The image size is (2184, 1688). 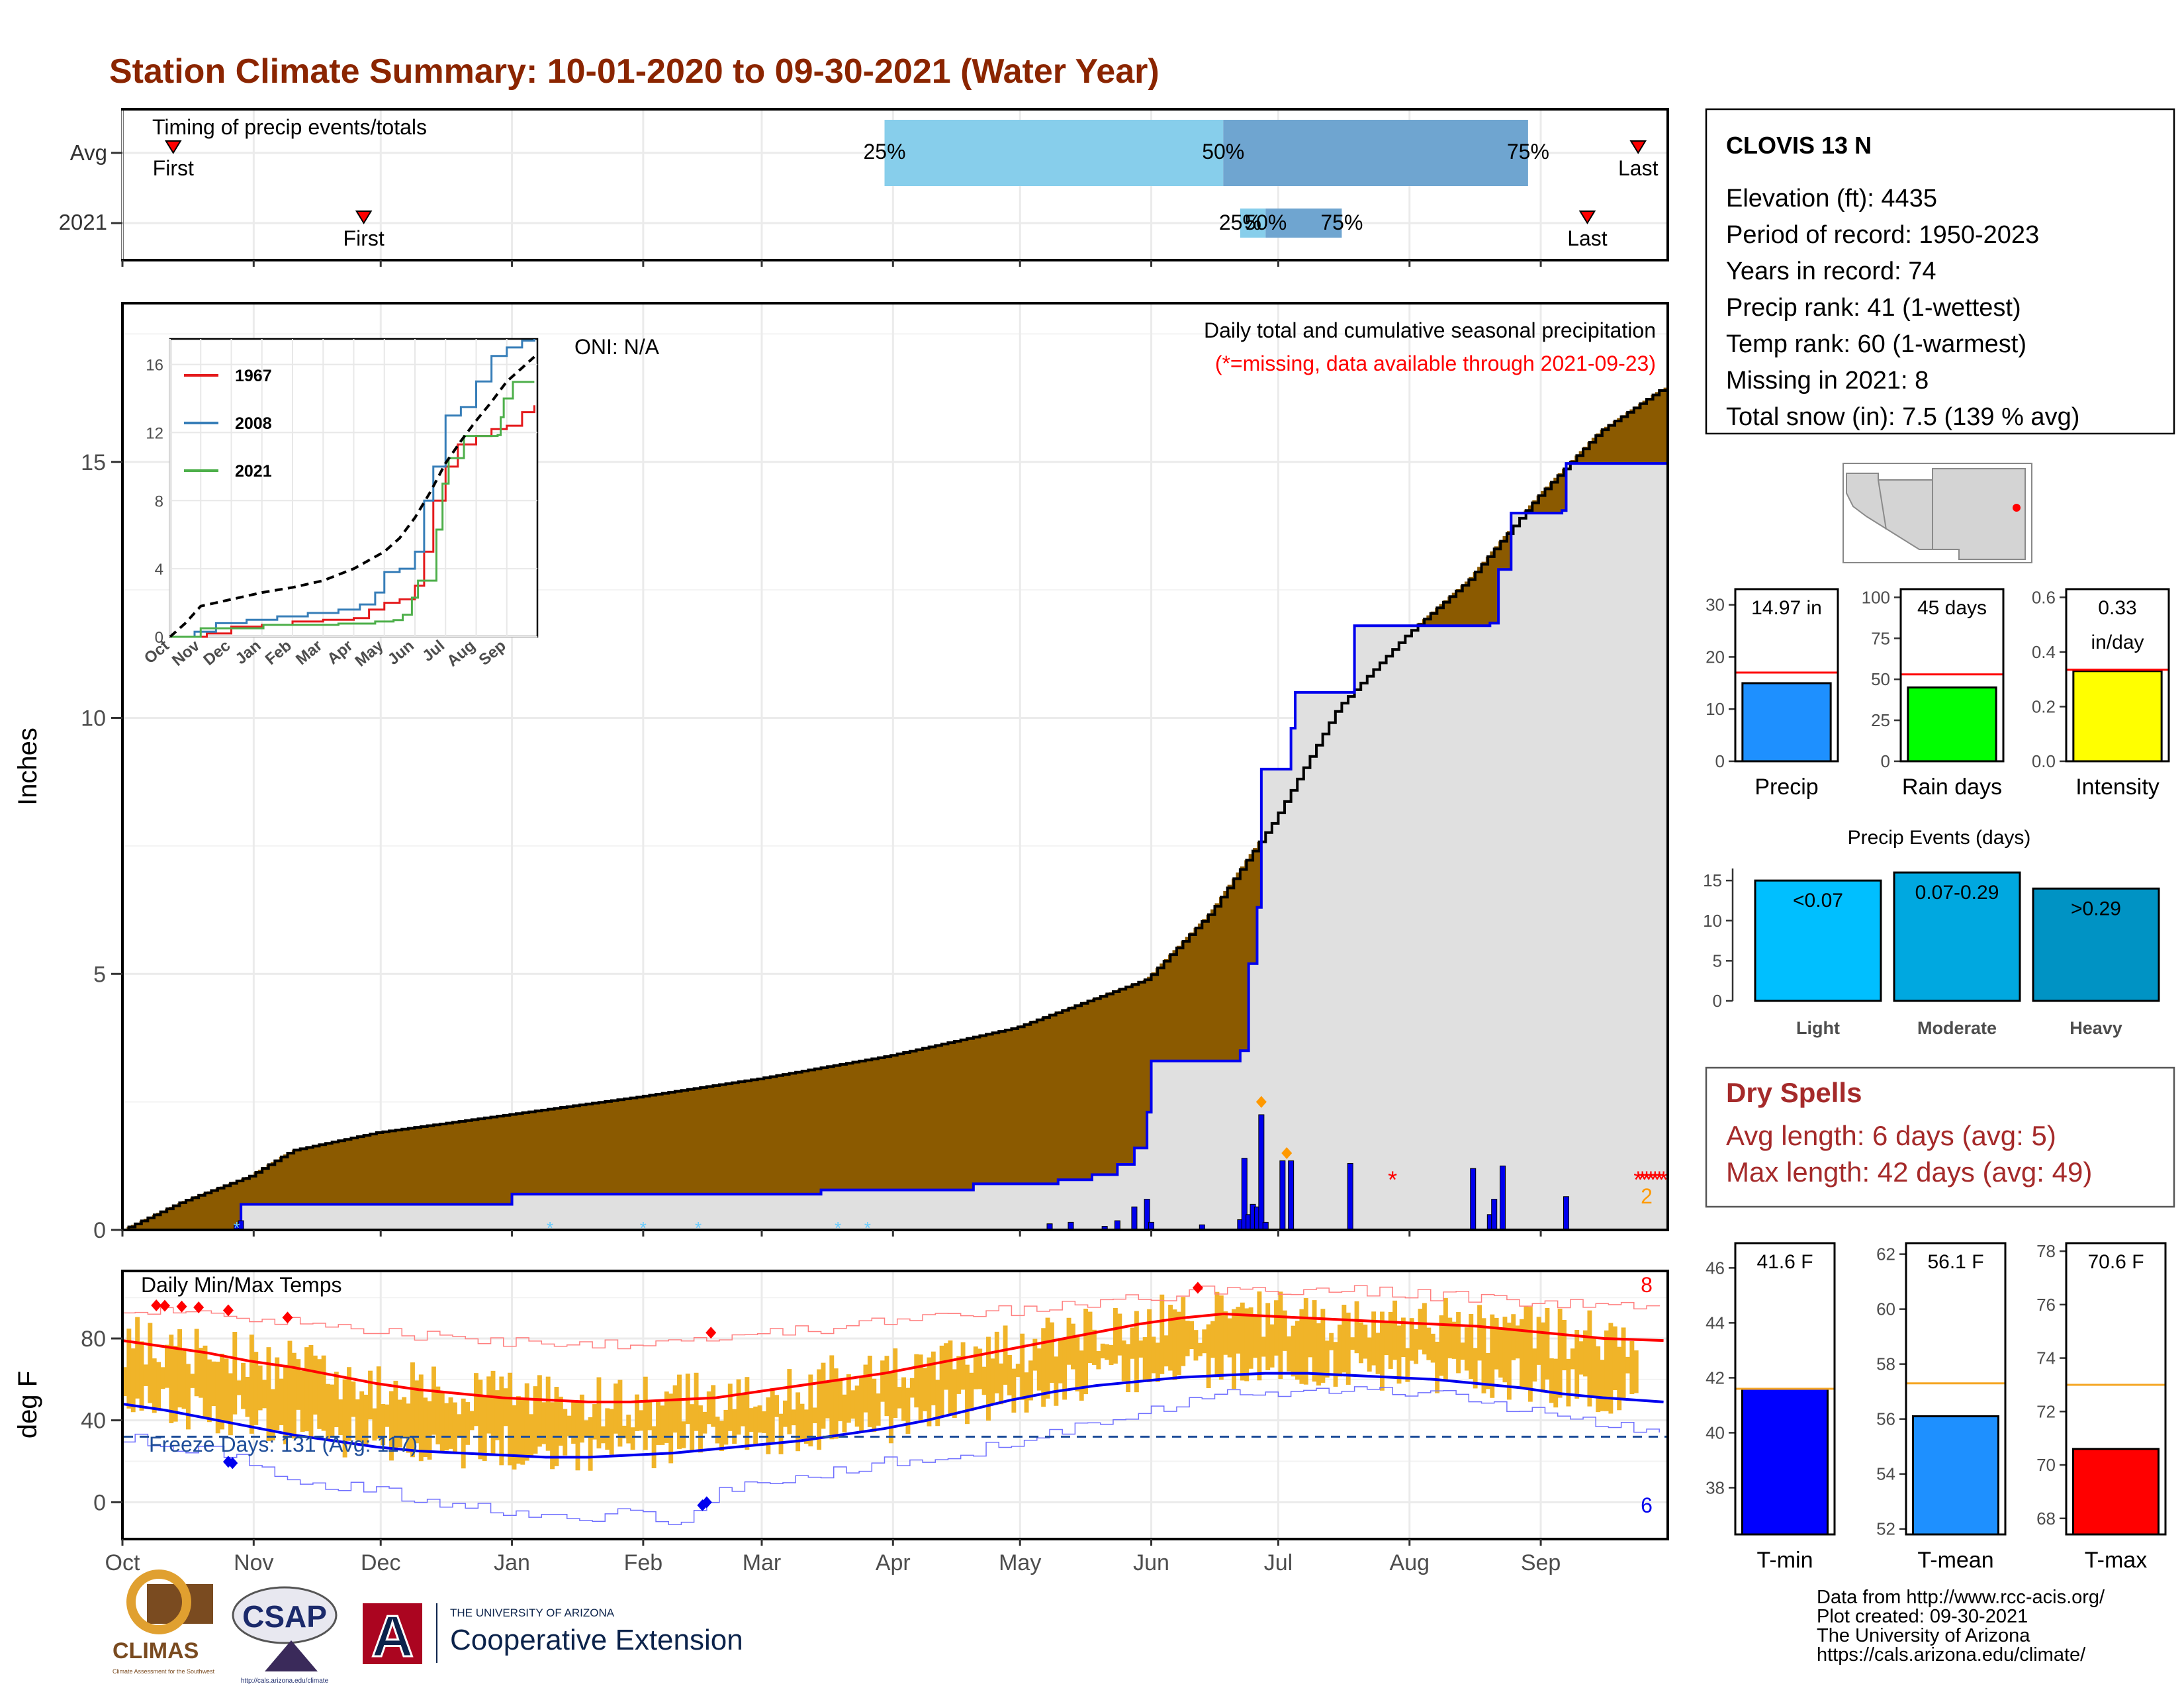 I want to click on timing-p50-label: 50%, so click(x=1265, y=222).